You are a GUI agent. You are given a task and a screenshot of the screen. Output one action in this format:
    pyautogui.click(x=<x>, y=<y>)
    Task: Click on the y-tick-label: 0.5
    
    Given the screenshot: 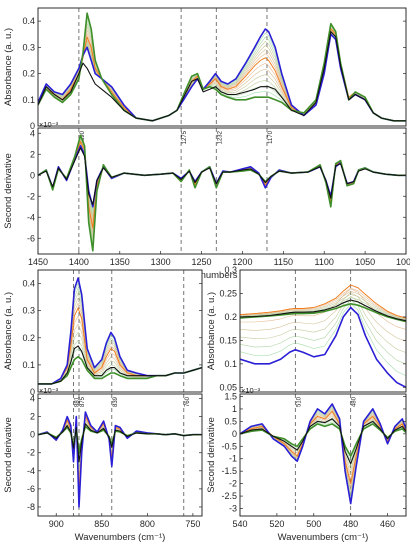 What is the action you would take?
    pyautogui.click(x=230, y=421)
    